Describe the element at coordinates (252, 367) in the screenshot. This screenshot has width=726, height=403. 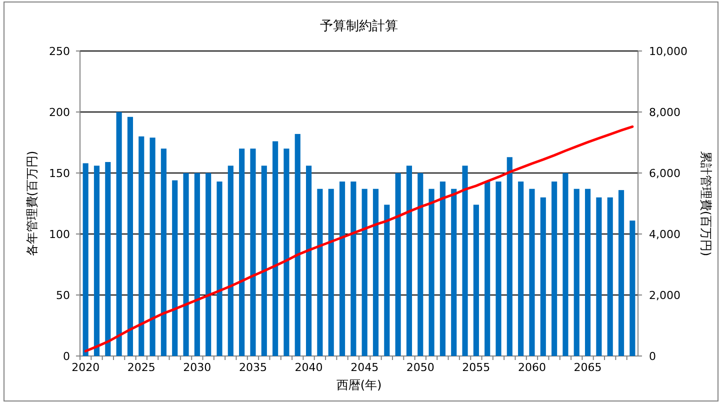
I see `x-tick-label: 2035` at that location.